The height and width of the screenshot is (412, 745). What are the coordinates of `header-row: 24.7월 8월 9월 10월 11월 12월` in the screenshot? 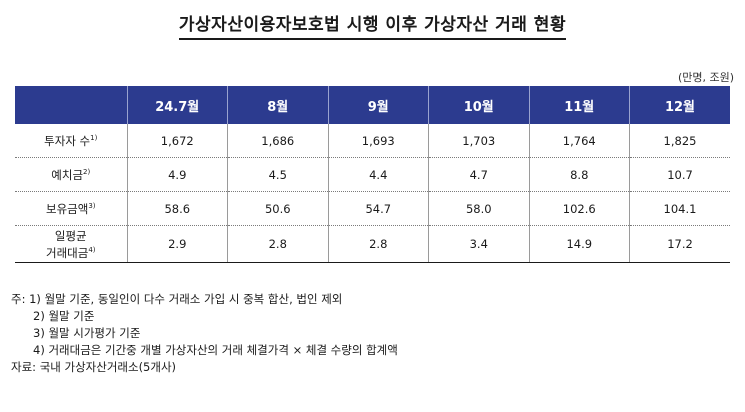 It's located at (372, 105).